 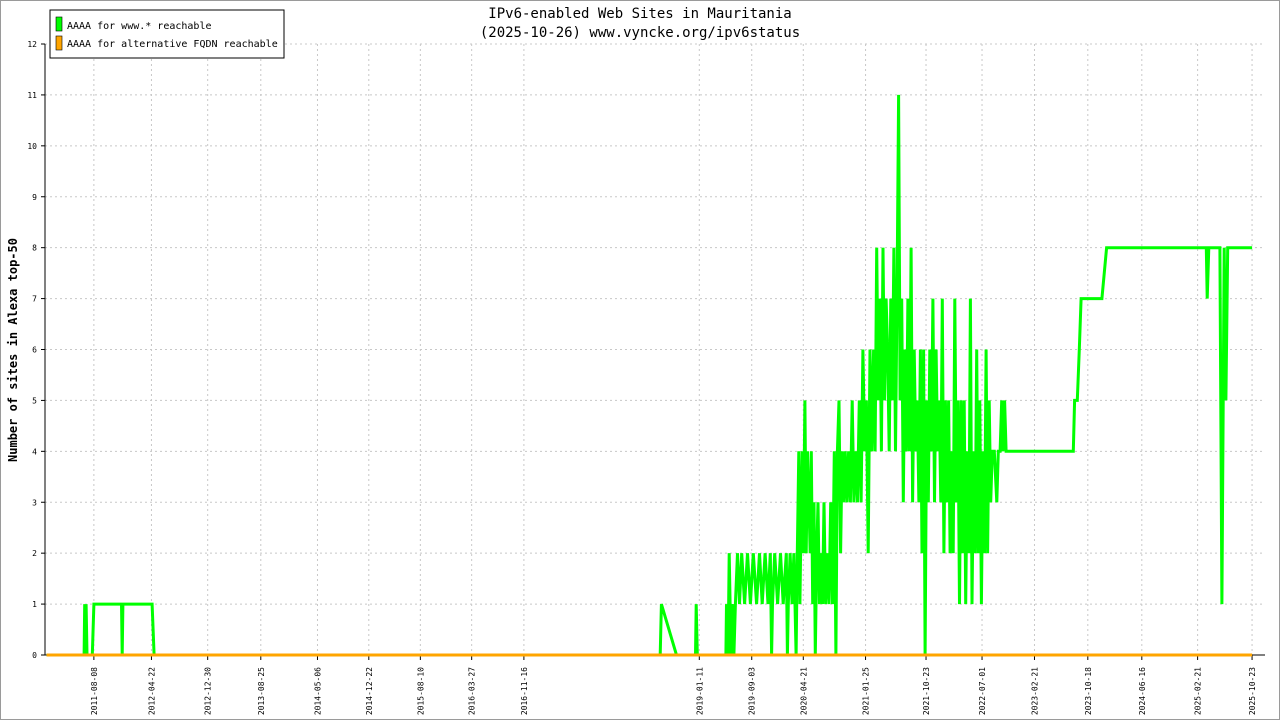 I want to click on x-tick-label: 2019-09-03, so click(x=752, y=691).